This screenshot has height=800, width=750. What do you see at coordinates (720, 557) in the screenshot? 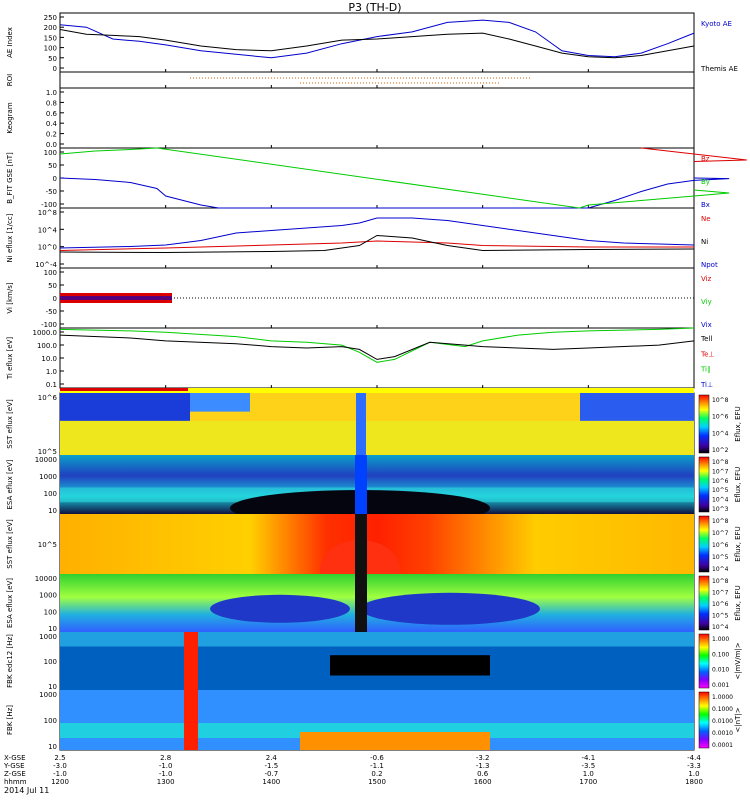
I see `colorbar-label-sst_i: 10^5` at bounding box center [720, 557].